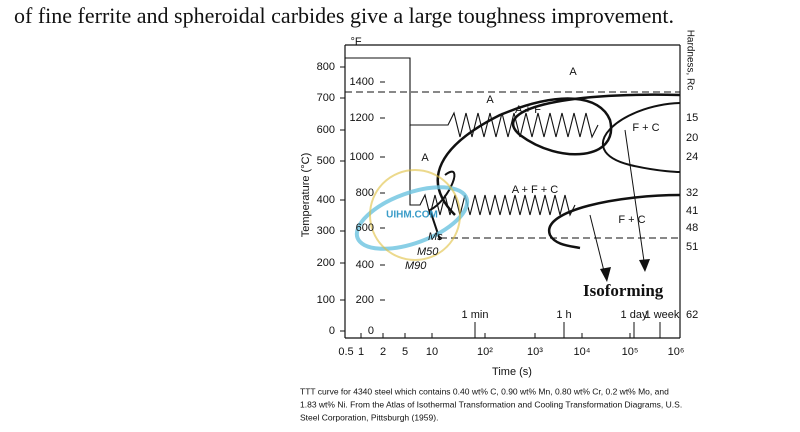 This screenshot has height=432, width=800. What do you see at coordinates (365, 265) in the screenshot?
I see `fahrenheit-tick: 400` at bounding box center [365, 265].